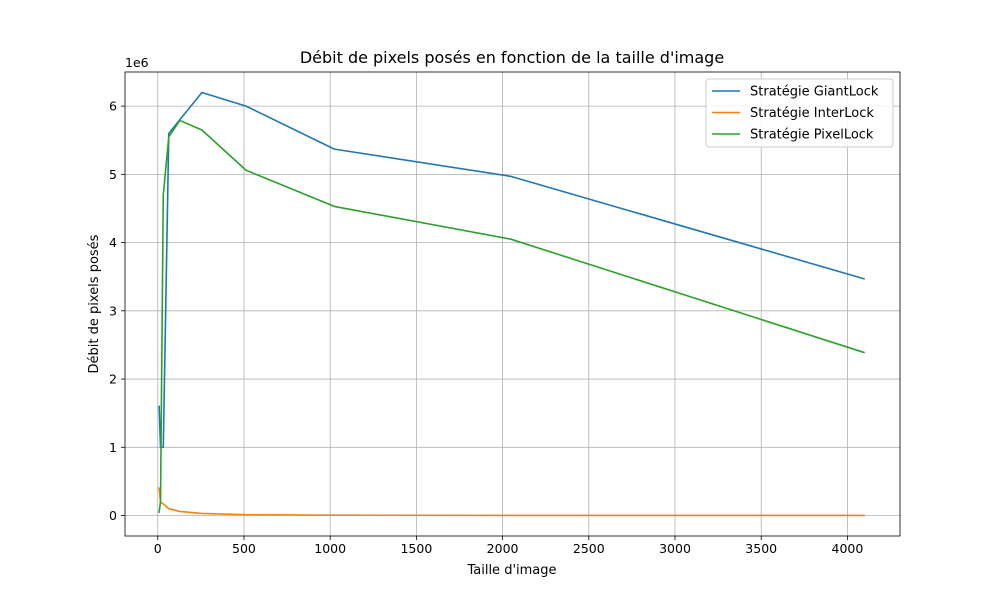 The height and width of the screenshot is (600, 1000). I want to click on x-tick-label: 500, so click(244, 548).